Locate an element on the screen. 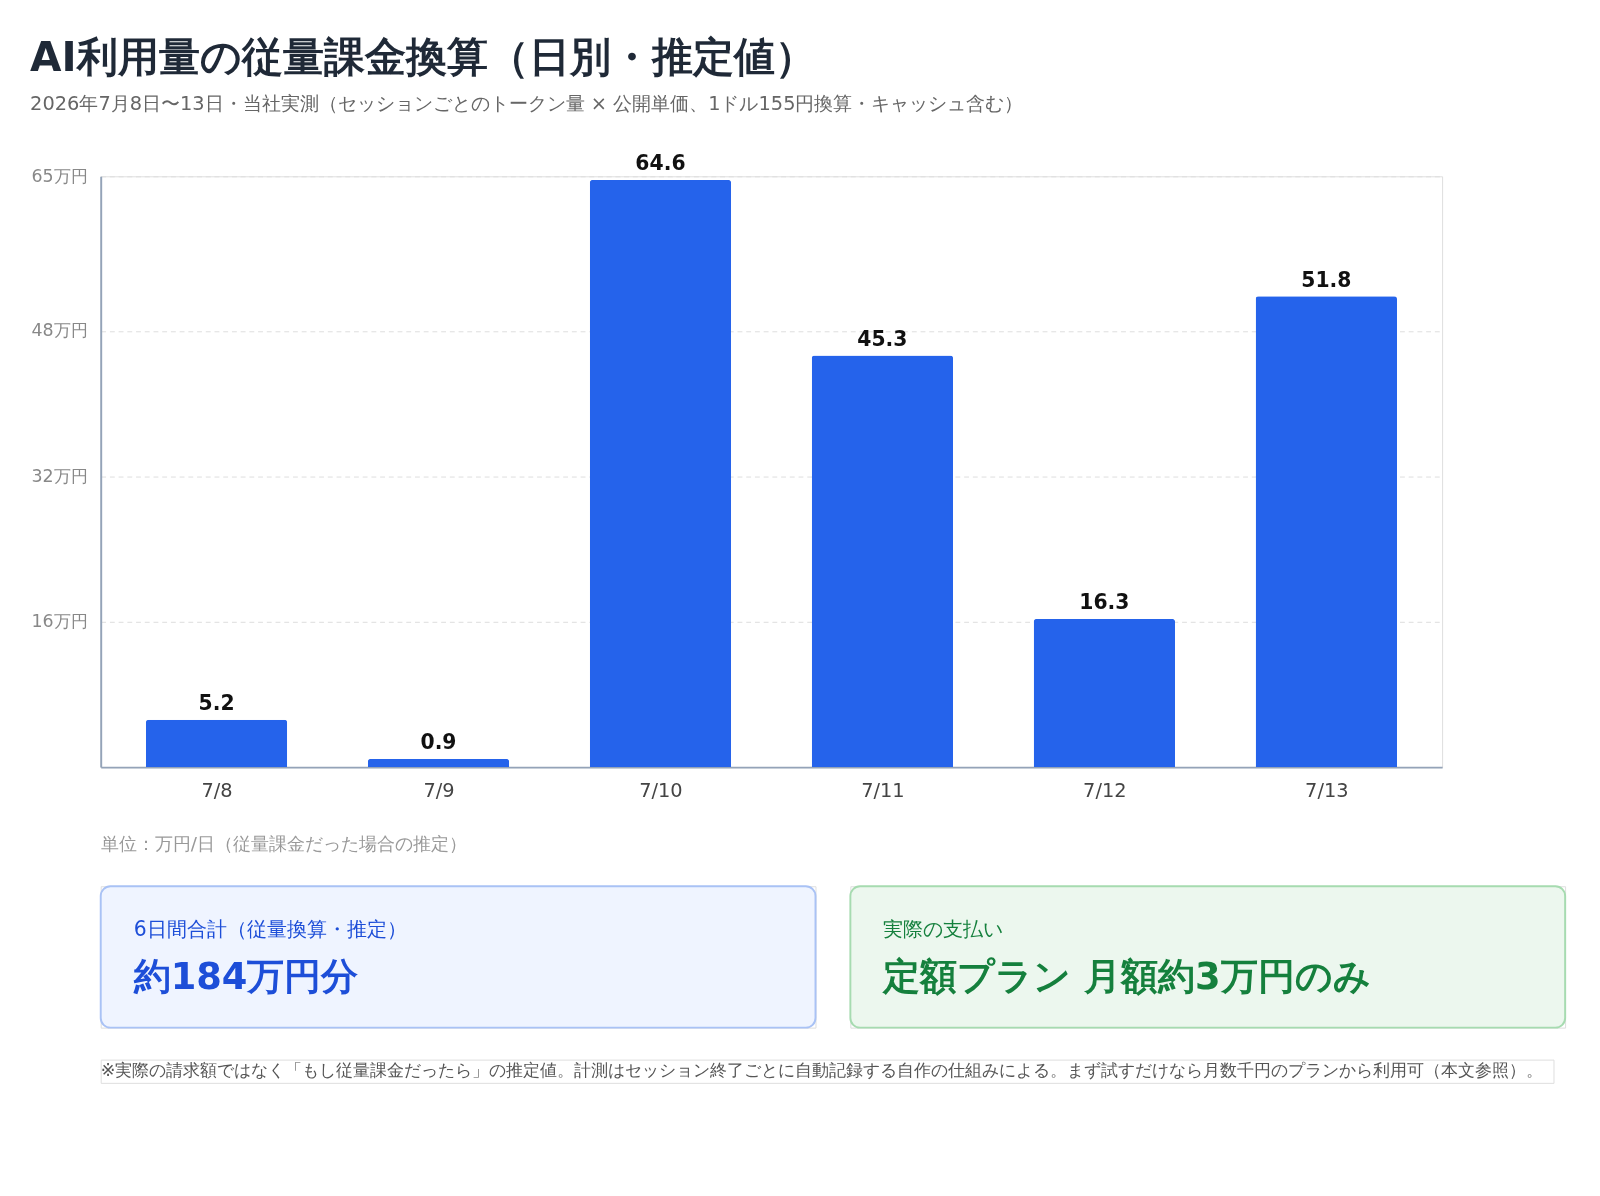 This screenshot has width=1600, height=1196. data-label: 64.6 is located at coordinates (660, 163).